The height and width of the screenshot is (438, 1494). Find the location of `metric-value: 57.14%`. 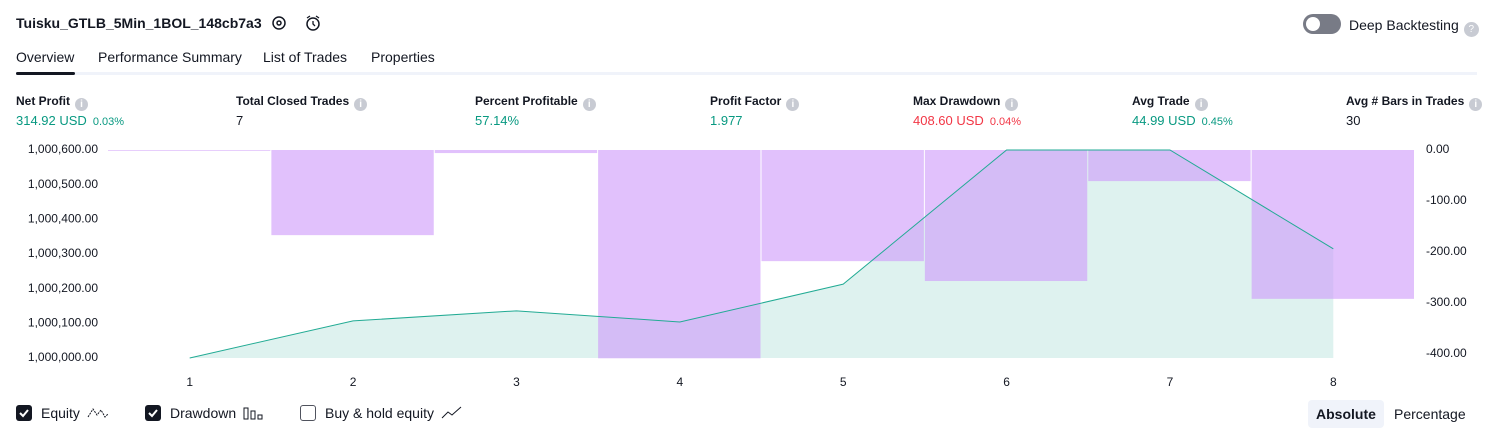

metric-value: 57.14% is located at coordinates (497, 120).